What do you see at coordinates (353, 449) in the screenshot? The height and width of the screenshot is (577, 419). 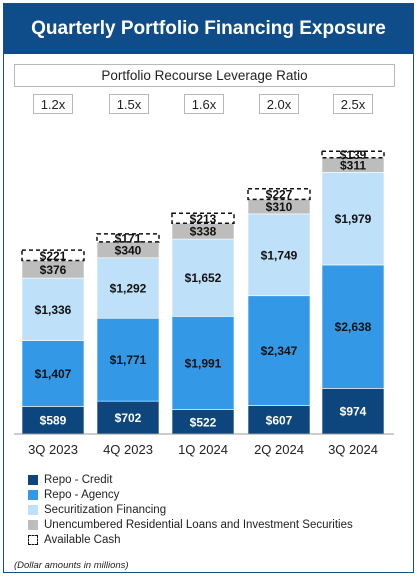 I see `x-tick-label-3q-2024: 3Q 2024` at bounding box center [353, 449].